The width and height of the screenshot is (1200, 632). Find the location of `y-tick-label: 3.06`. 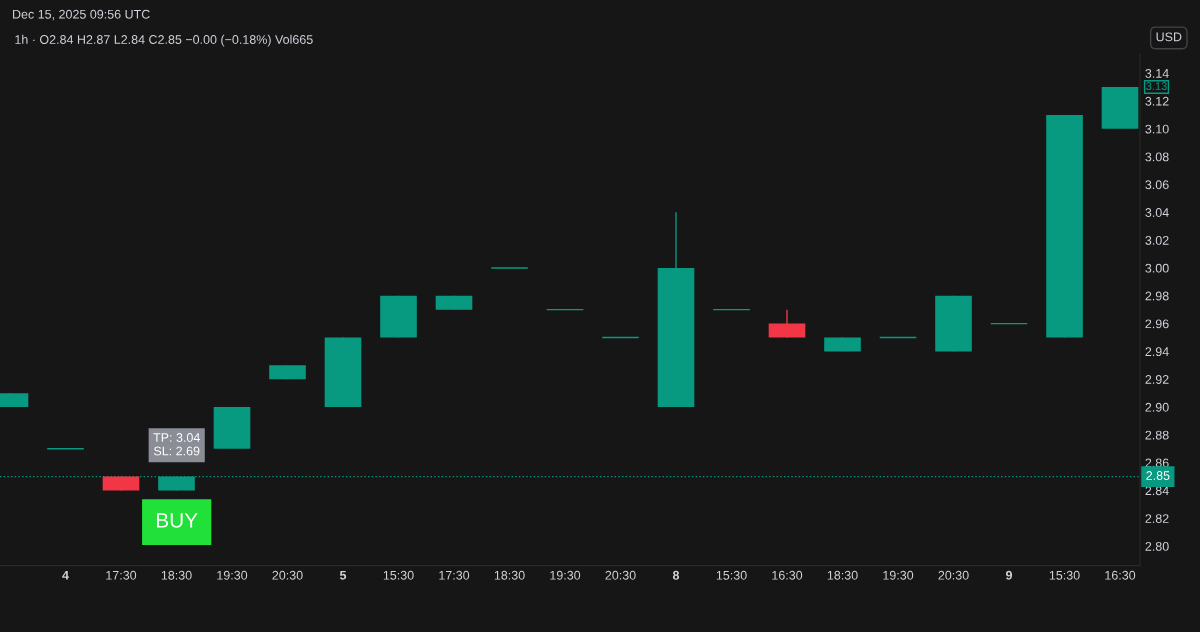

y-tick-label: 3.06 is located at coordinates (1157, 185).